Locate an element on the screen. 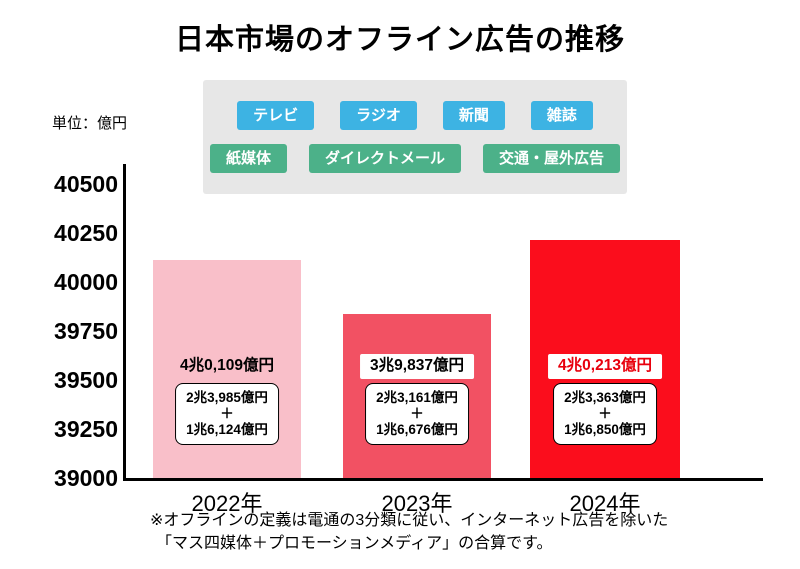 This screenshot has height=569, width=800. y-axis-tick-labels: 40500 40250 40000 39750 39500 39250 39000 is located at coordinates (74, 327).